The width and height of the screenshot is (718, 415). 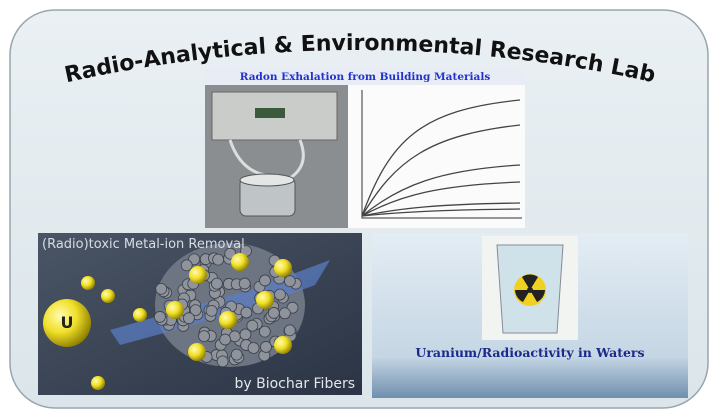 What do you see at coordinates (529, 352) in the screenshot?
I see `panel-caption: Uranium/Radioactivity in Waters` at bounding box center [529, 352].